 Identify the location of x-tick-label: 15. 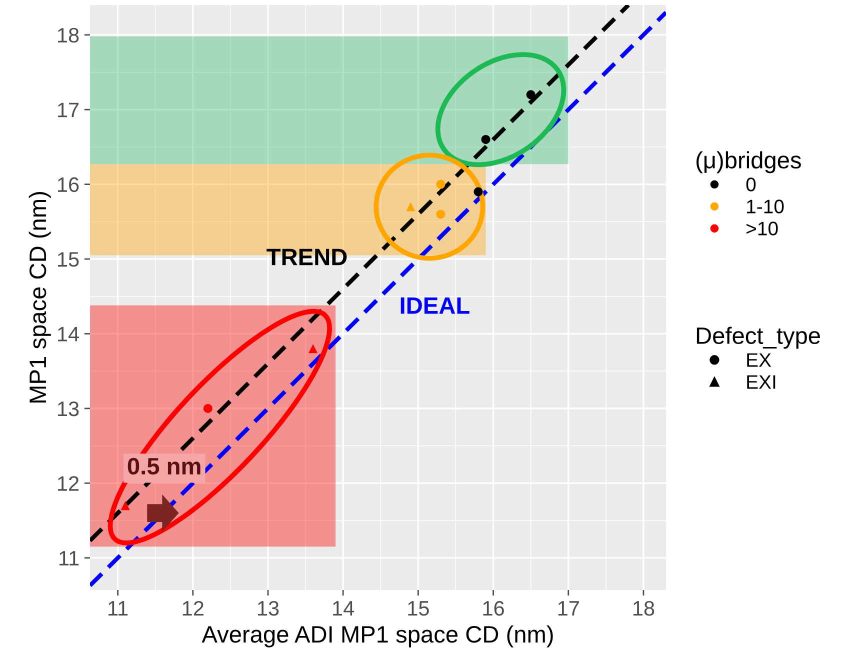
(418, 608).